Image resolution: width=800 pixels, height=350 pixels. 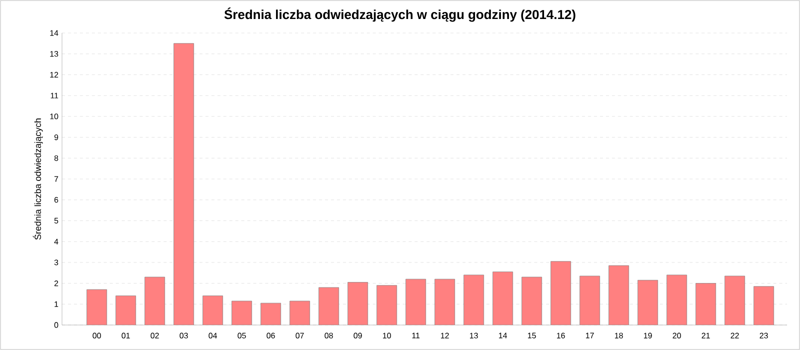 I want to click on y-axis-title: Średnia liczba odwiedzających, so click(x=37, y=179).